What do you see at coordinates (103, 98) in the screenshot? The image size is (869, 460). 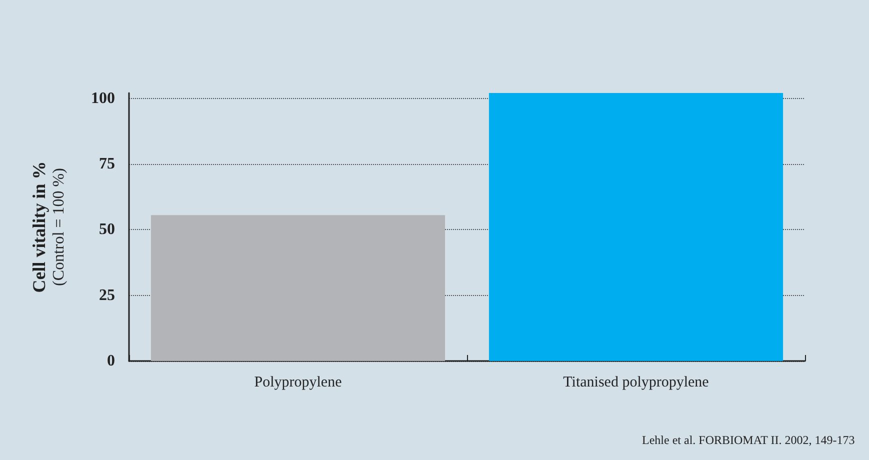 I see `y-tick-label: 100` at bounding box center [103, 98].